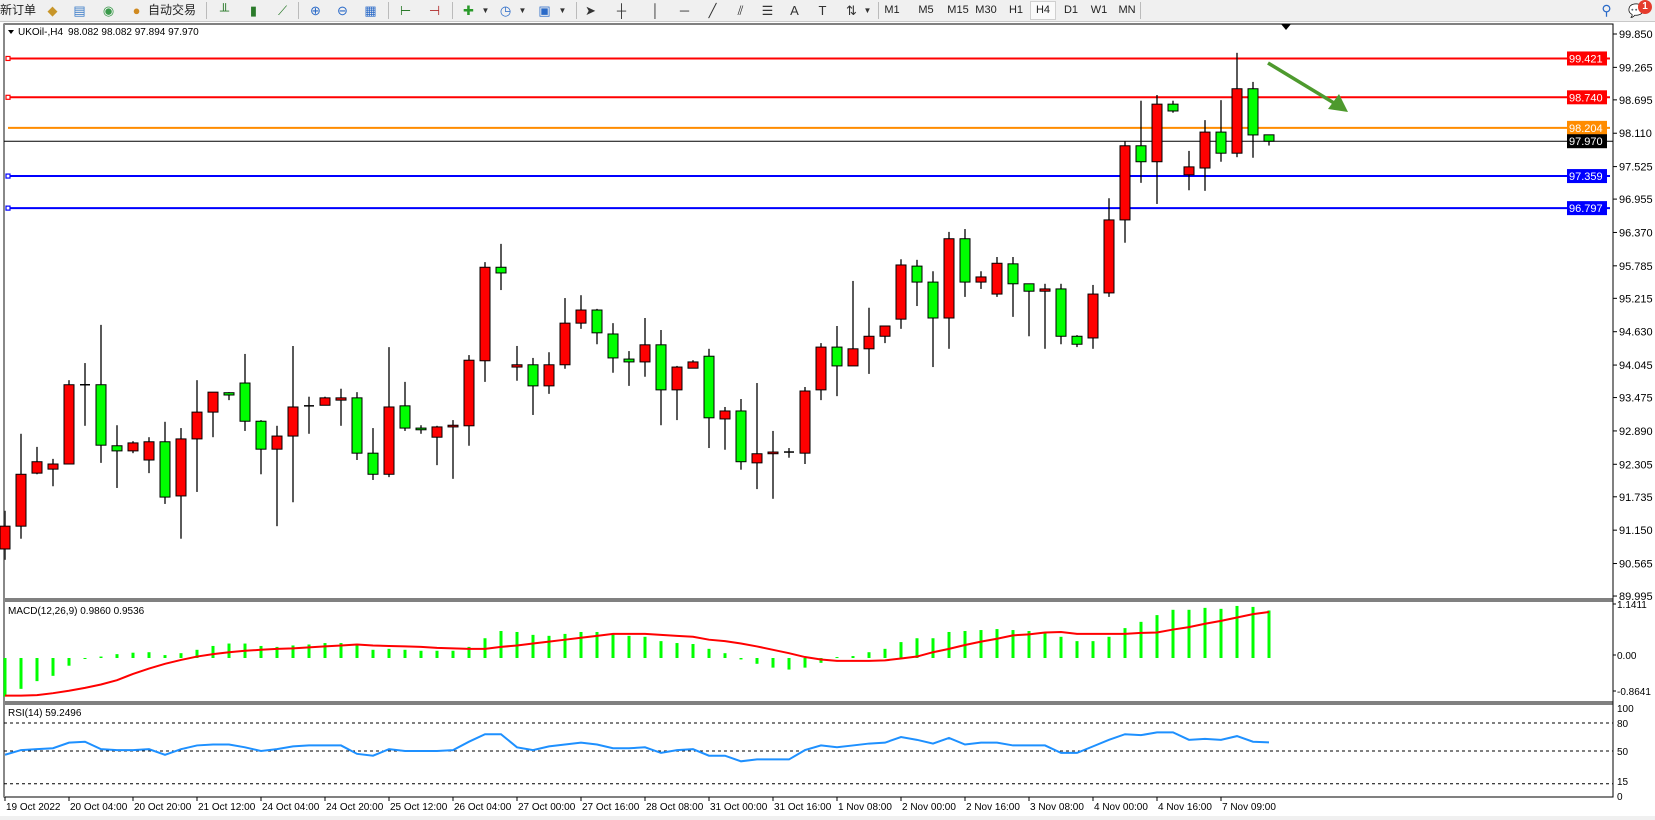 Image resolution: width=1655 pixels, height=820 pixels. Describe the element at coordinates (712, 10) in the screenshot. I see `trendline-icon: ╱` at that location.